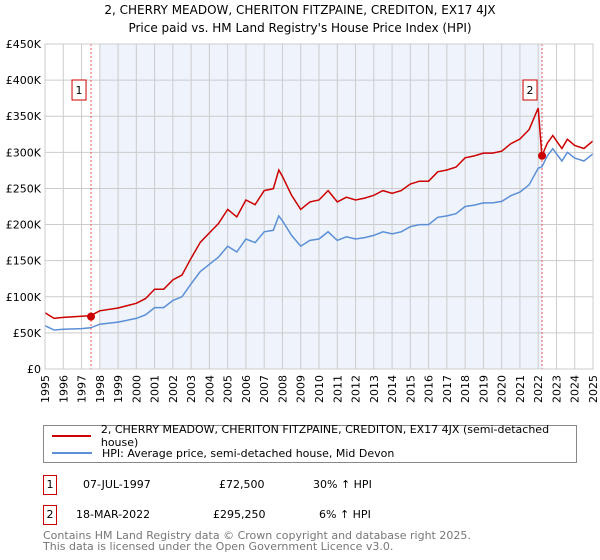 The image size is (600, 560). What do you see at coordinates (345, 514) in the screenshot?
I see `transaction-hpi: 6% ↑ HPI` at bounding box center [345, 514].